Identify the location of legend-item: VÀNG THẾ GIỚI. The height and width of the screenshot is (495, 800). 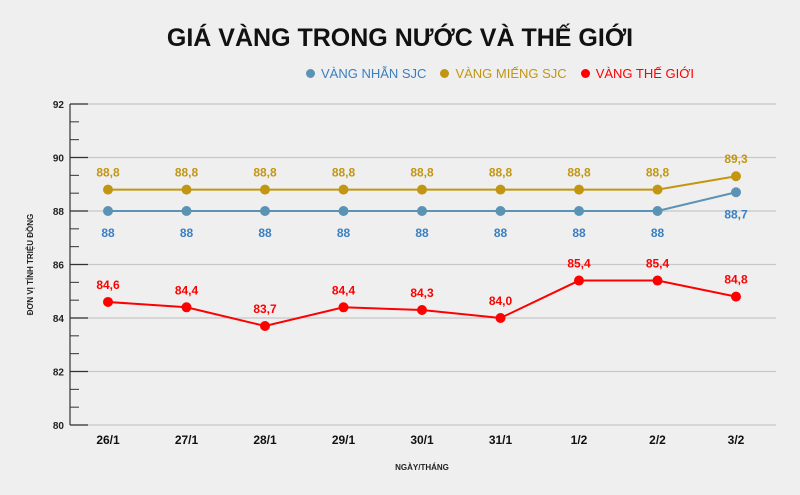
(637, 73).